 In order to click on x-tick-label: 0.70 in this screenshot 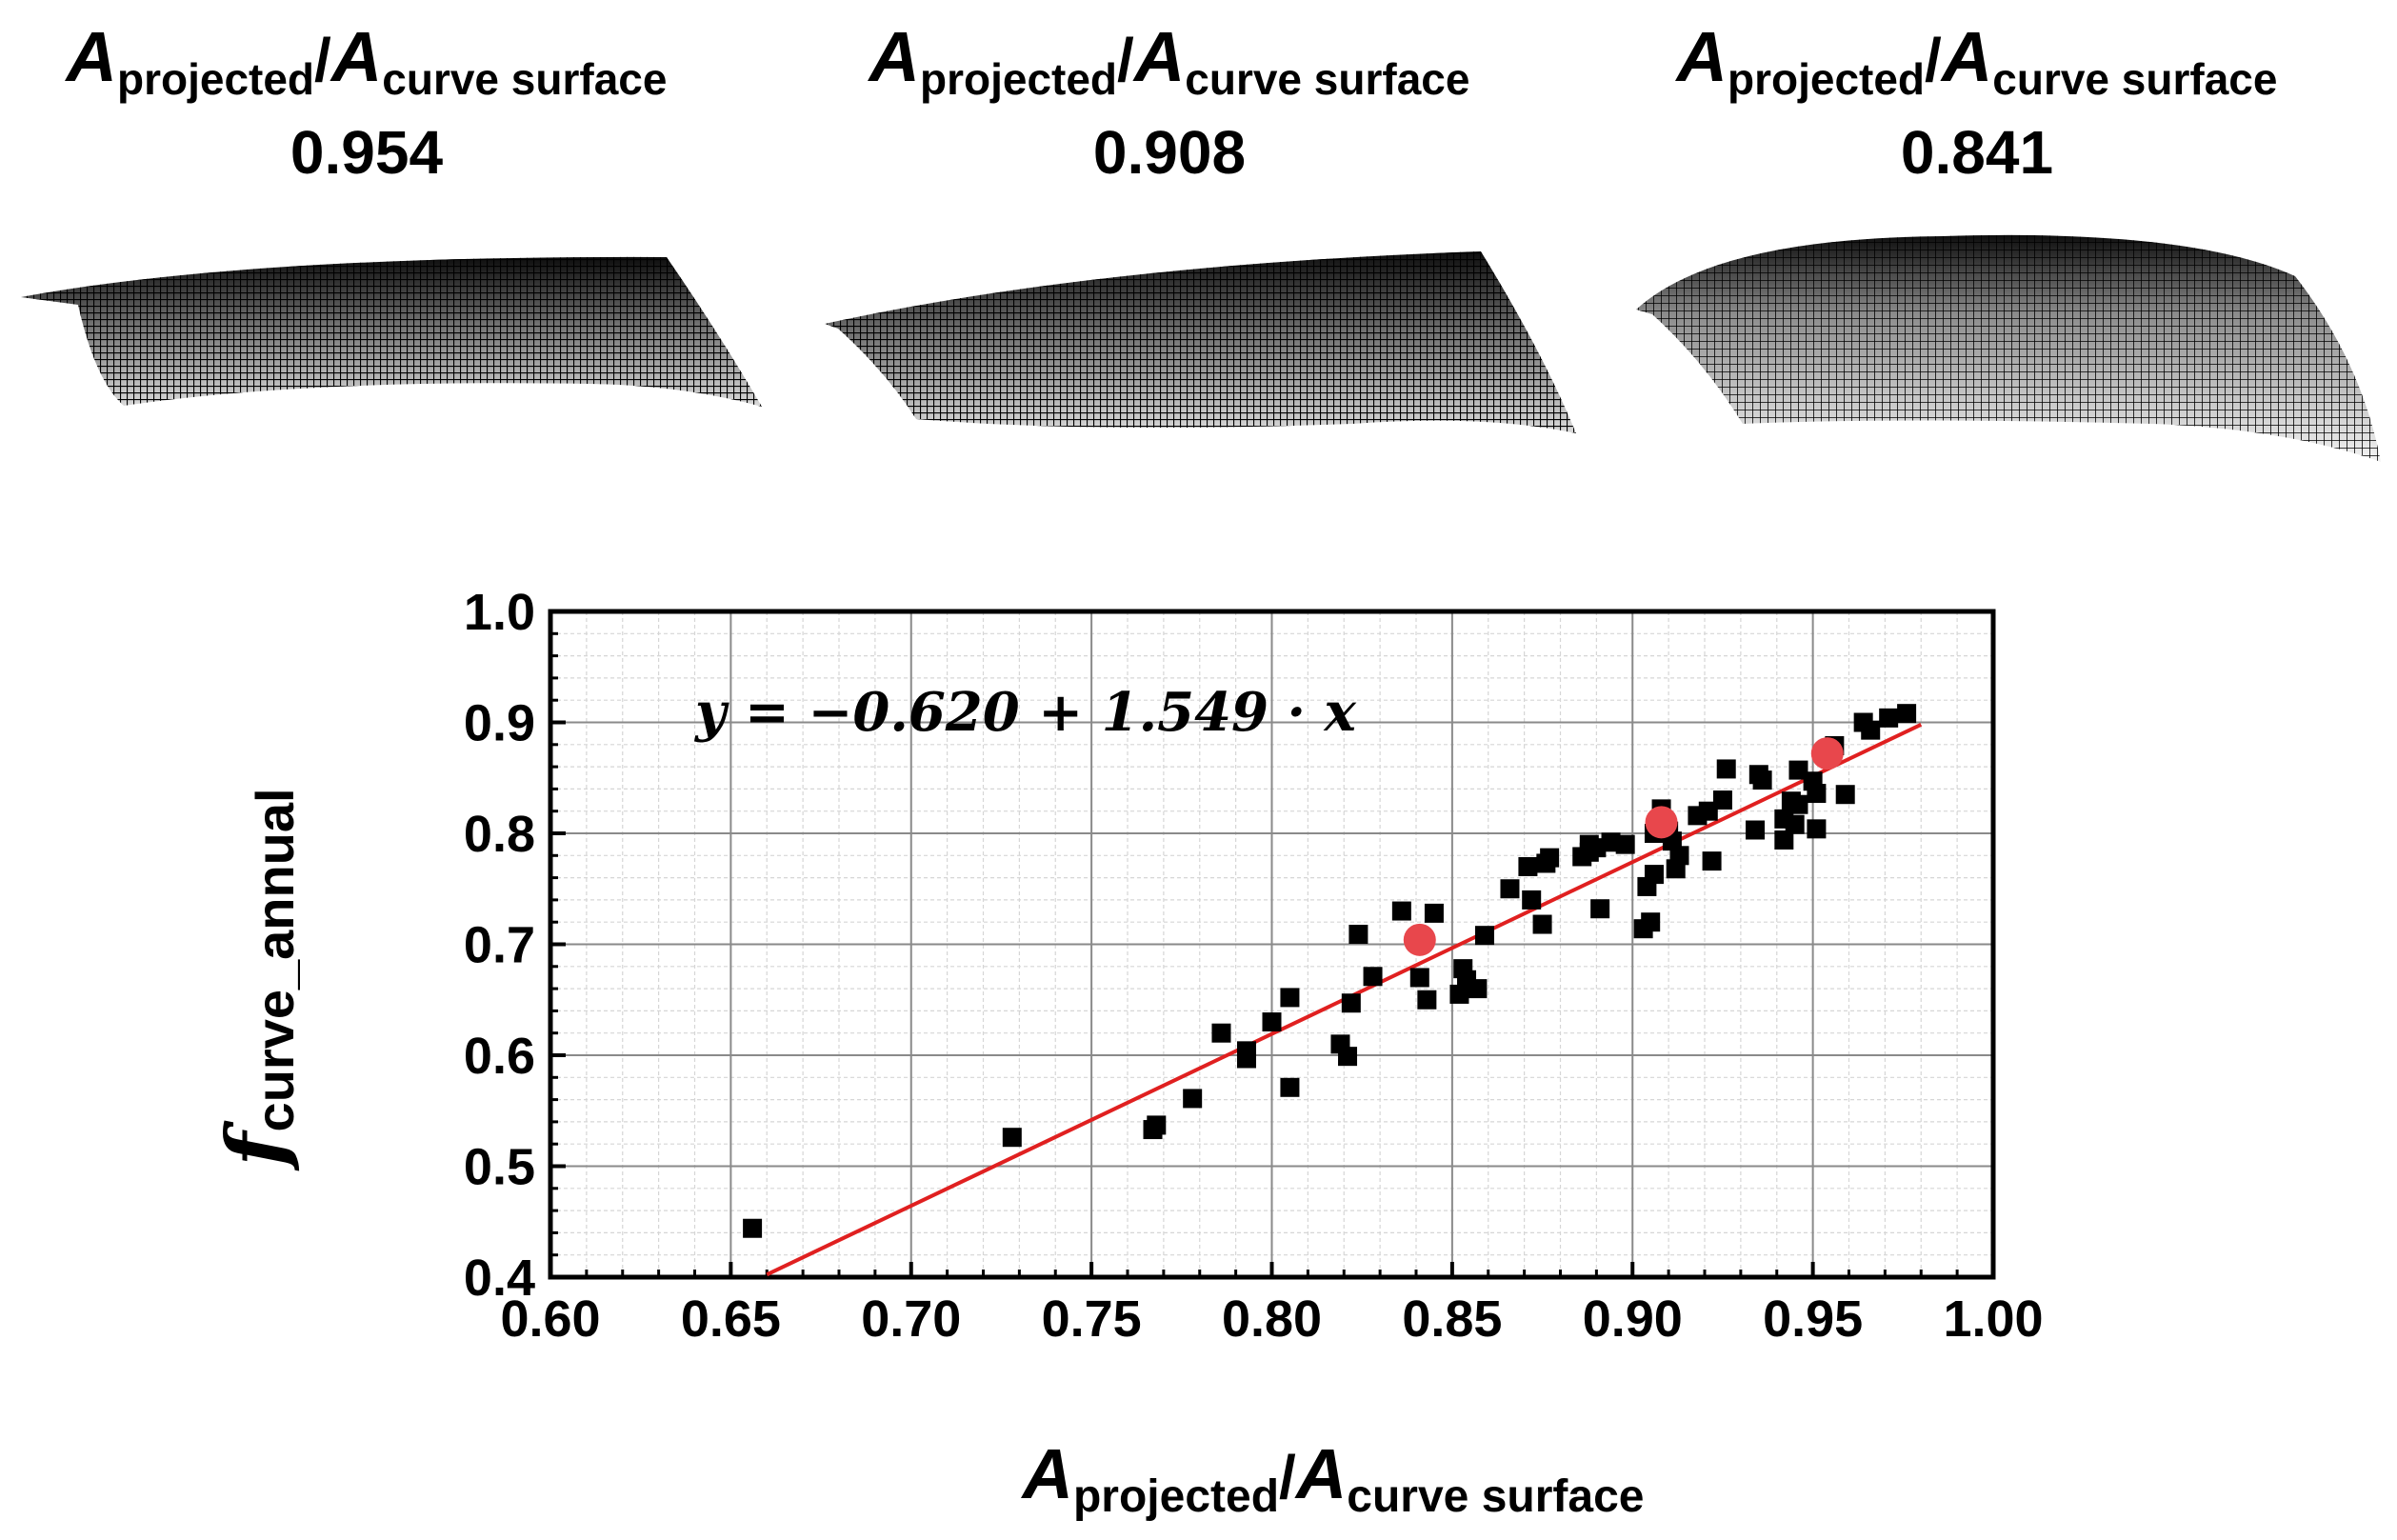, I will do `click(911, 1319)`.